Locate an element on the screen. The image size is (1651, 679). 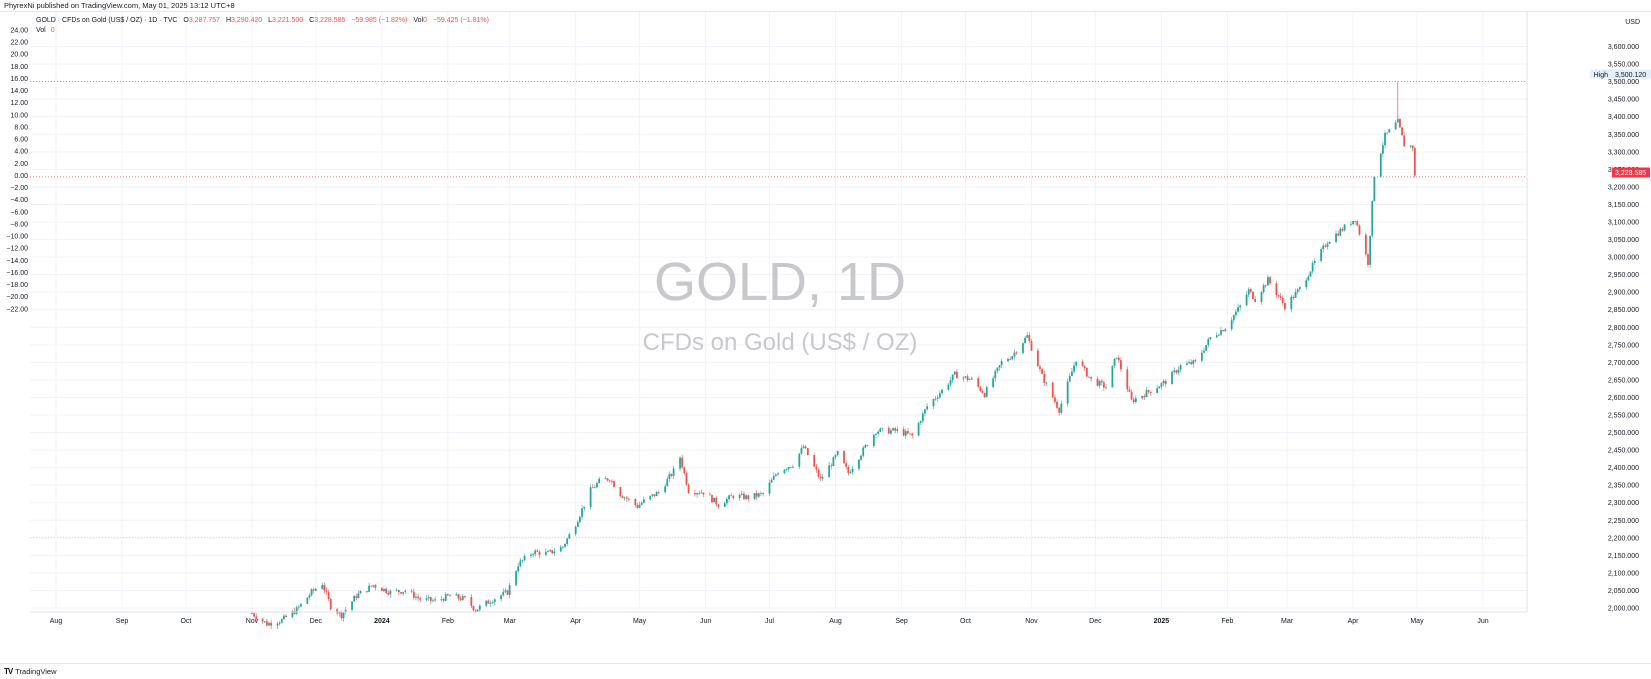
price-tick: 2,450.000 is located at coordinates (1623, 451).